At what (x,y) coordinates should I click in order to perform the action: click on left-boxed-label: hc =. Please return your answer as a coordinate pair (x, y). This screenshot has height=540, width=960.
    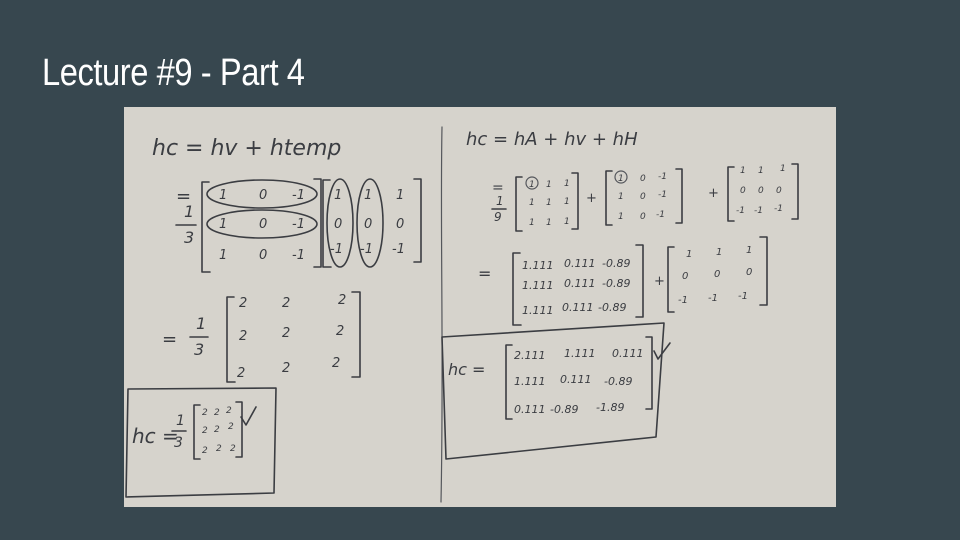
    Looking at the image, I should click on (155, 436).